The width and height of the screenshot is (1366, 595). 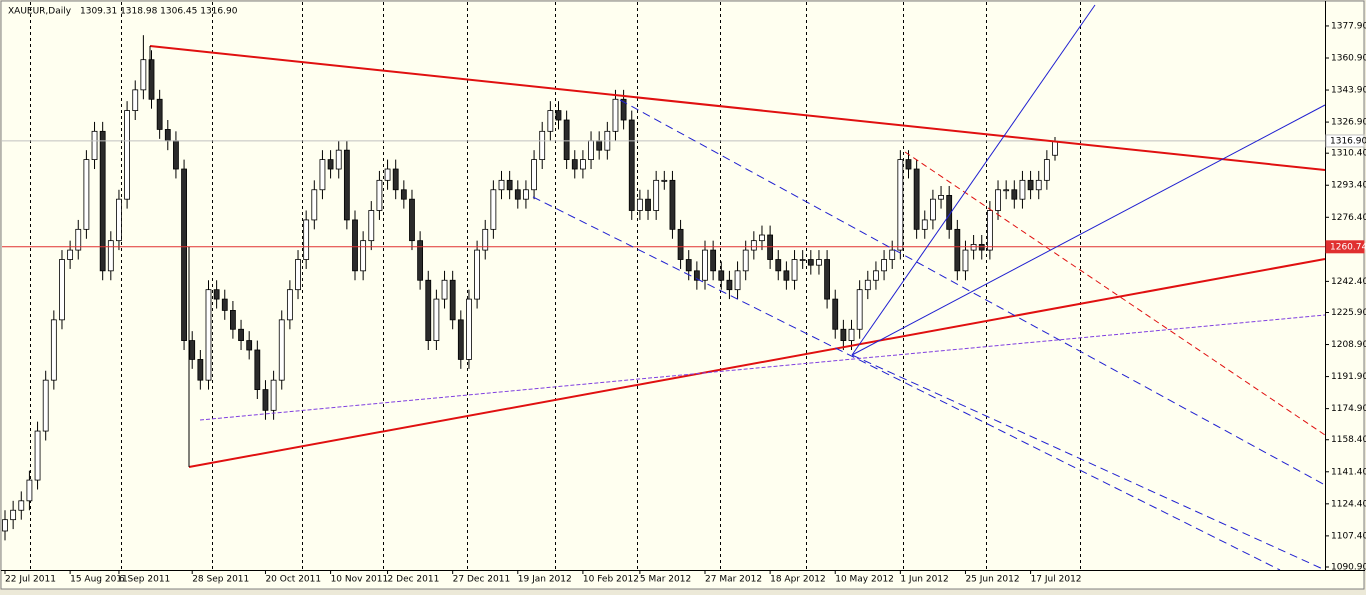 What do you see at coordinates (1348, 409) in the screenshot?
I see `y-tick-label: 1174.90` at bounding box center [1348, 409].